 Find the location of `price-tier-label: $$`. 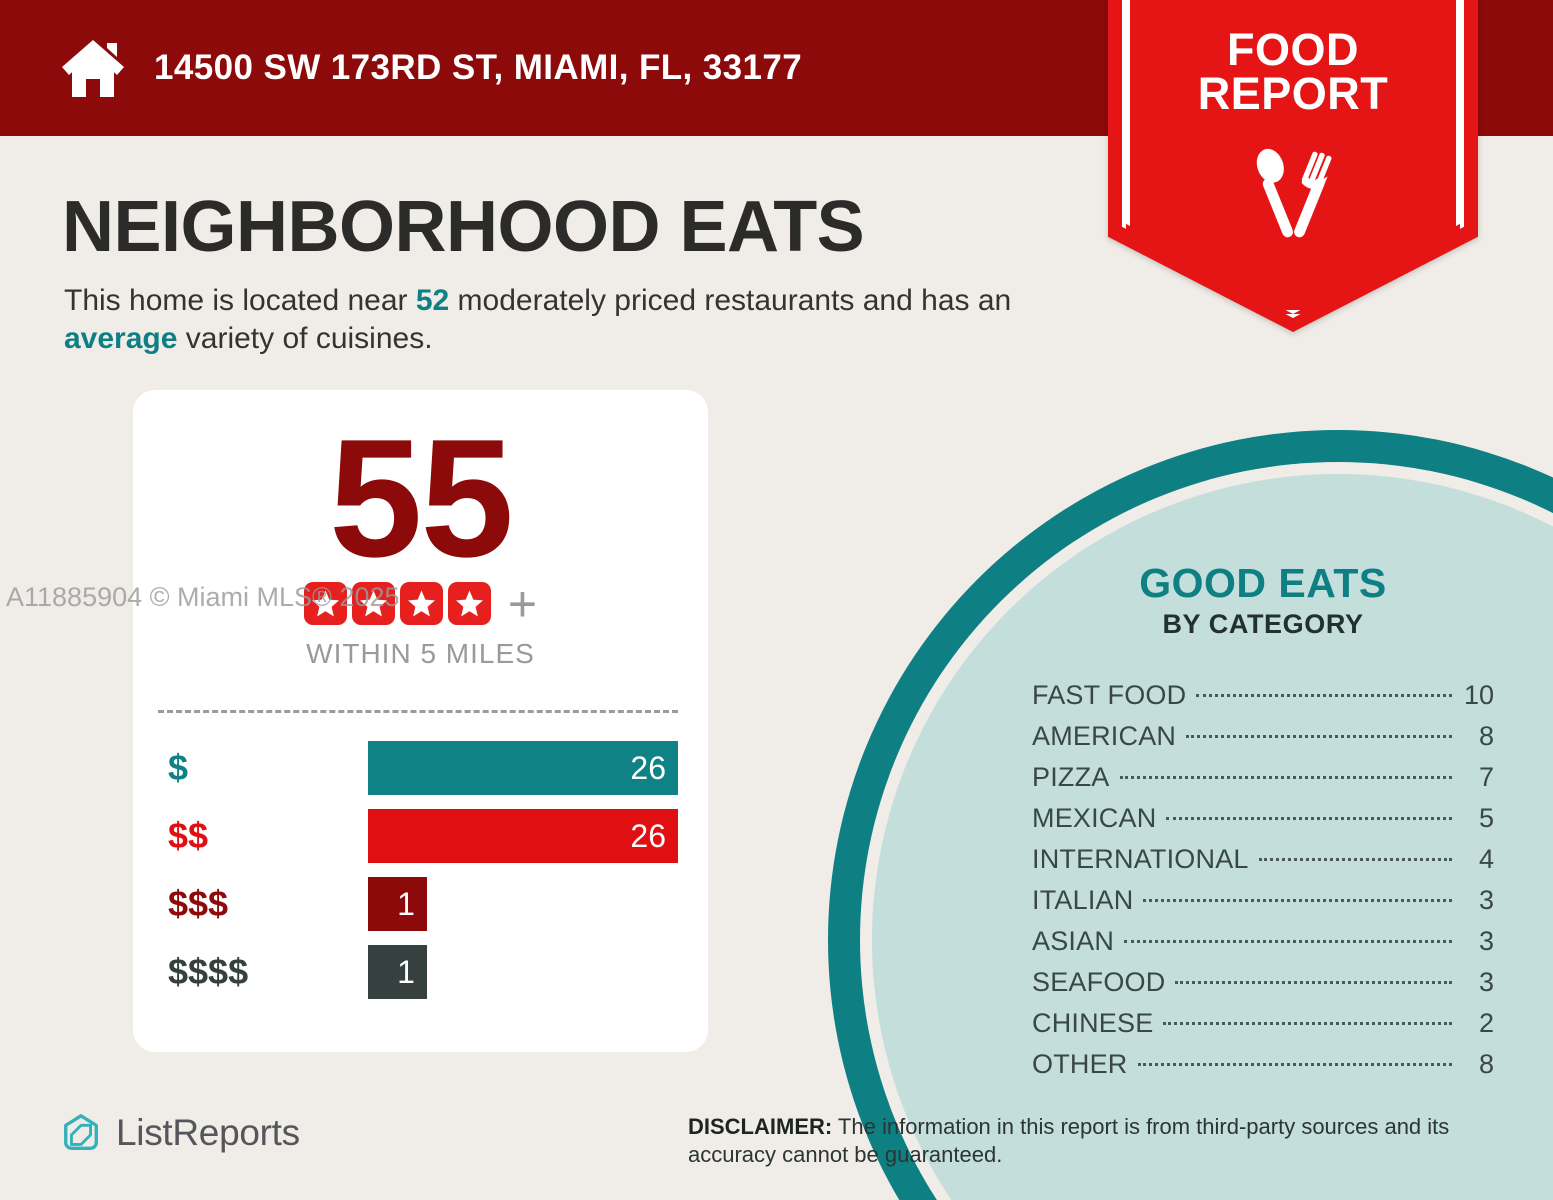

price-tier-label: $$ is located at coordinates (188, 835).